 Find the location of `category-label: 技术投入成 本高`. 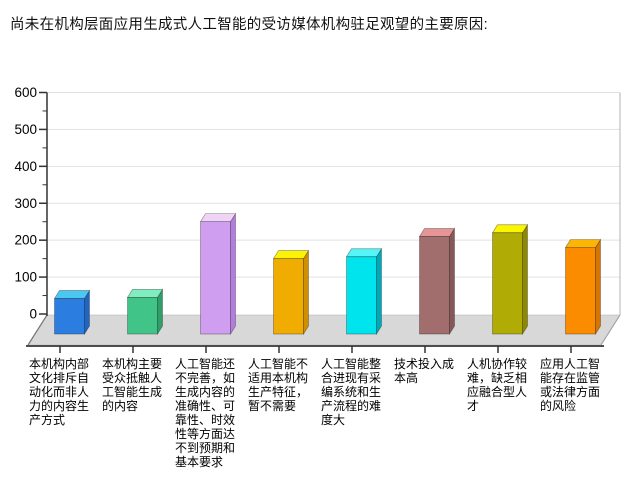

category-label: 技术投入成 本高 is located at coordinates (424, 371).